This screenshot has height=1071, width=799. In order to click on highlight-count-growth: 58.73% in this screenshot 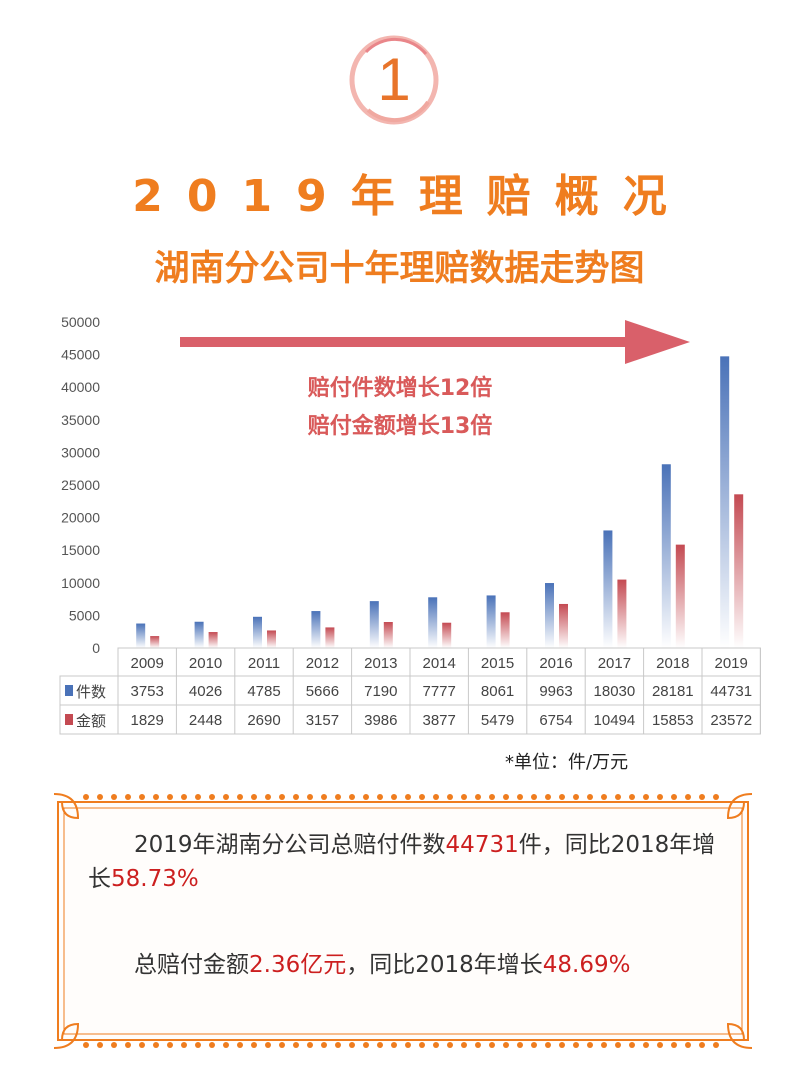, I will do `click(155, 879)`.